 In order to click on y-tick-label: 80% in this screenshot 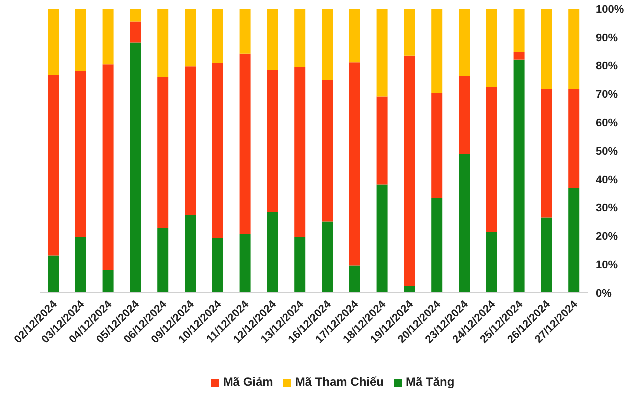, I will do `click(607, 66)`.